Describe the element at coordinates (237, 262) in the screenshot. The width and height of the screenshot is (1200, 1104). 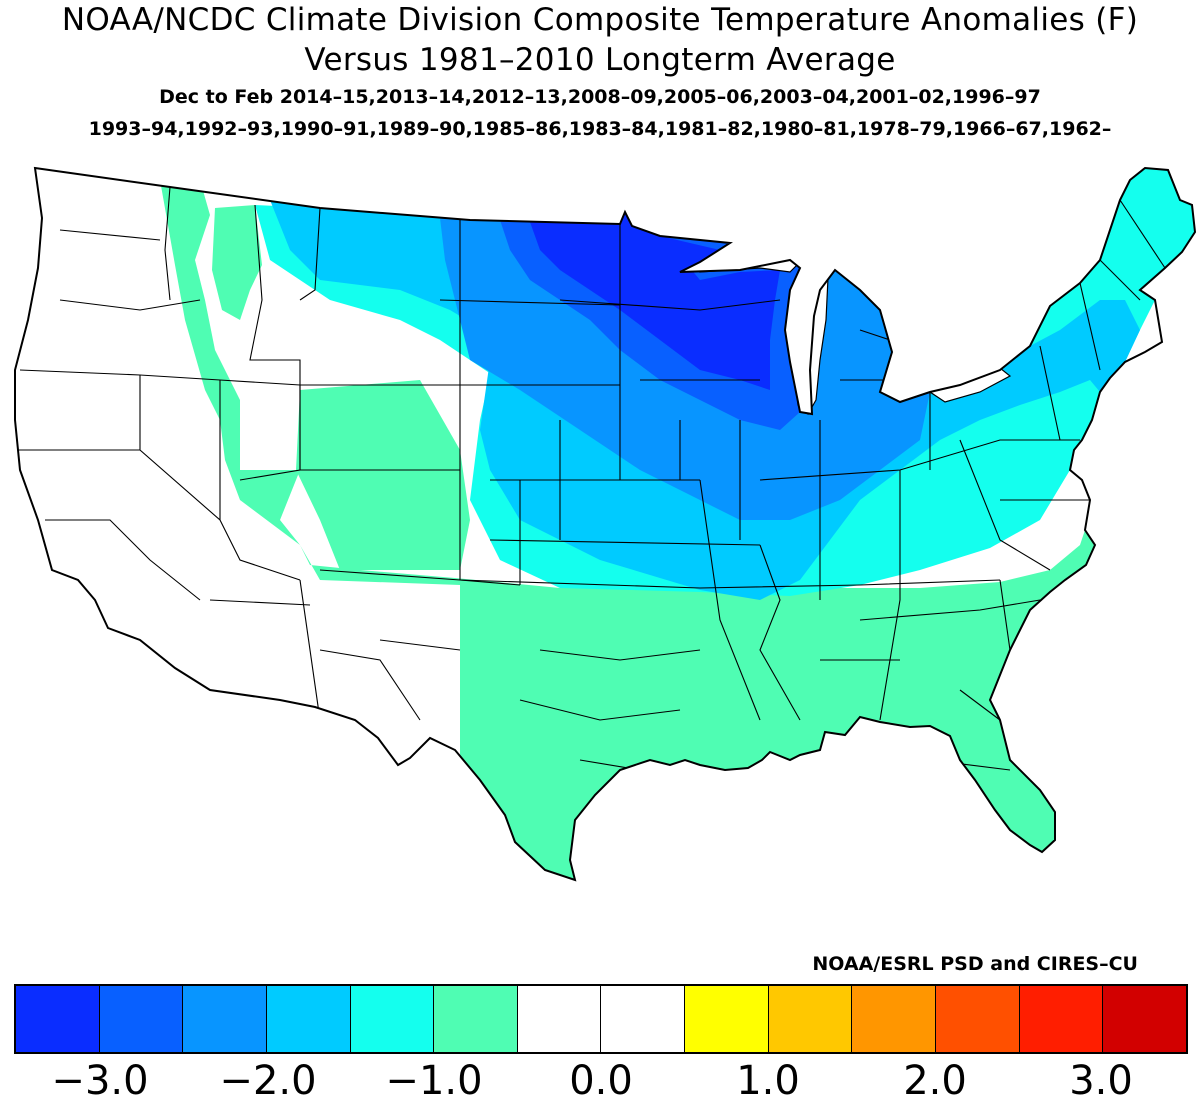
I see `anomaly-band-green-idaho` at that location.